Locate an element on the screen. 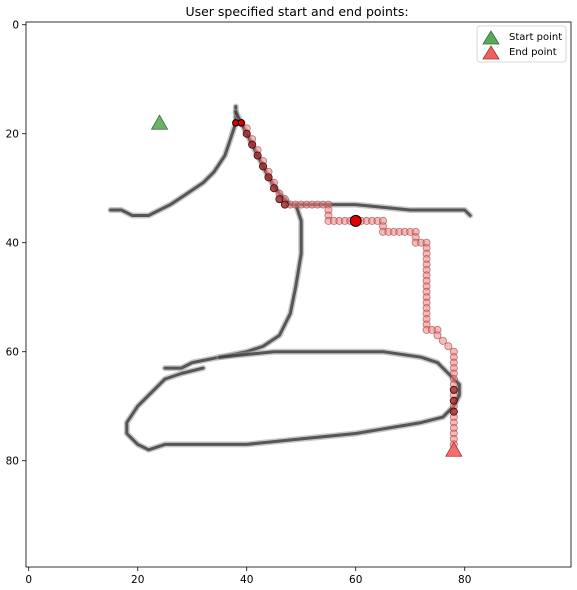  legend-entry-end: End point is located at coordinates (519, 52).